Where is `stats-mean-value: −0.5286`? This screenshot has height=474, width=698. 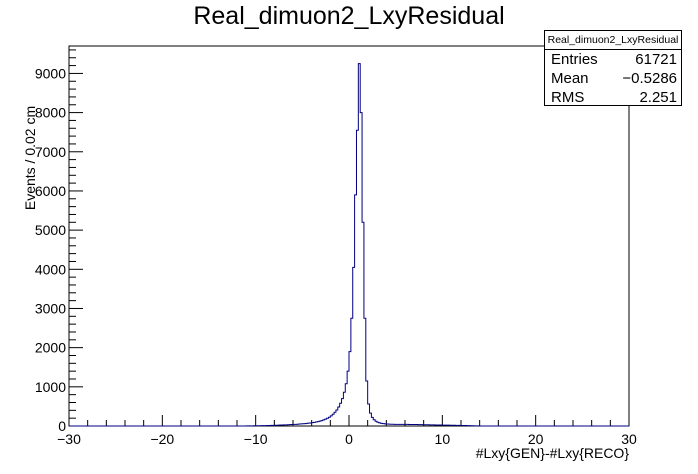
stats-mean-value: −0.5286 is located at coordinates (649, 78).